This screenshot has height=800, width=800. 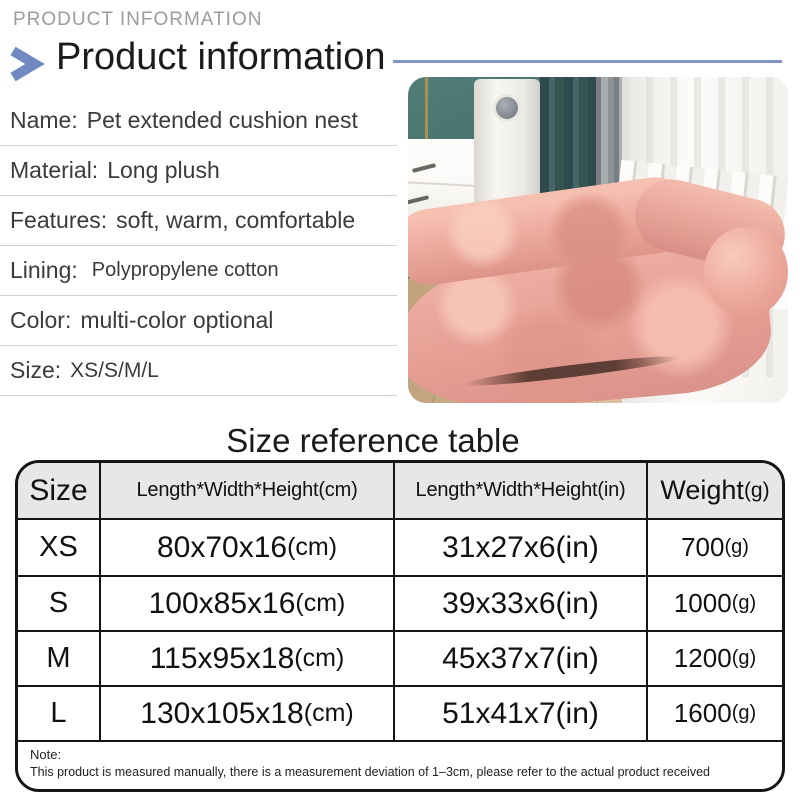 I want to click on attribute-label: Size:, so click(x=36, y=370).